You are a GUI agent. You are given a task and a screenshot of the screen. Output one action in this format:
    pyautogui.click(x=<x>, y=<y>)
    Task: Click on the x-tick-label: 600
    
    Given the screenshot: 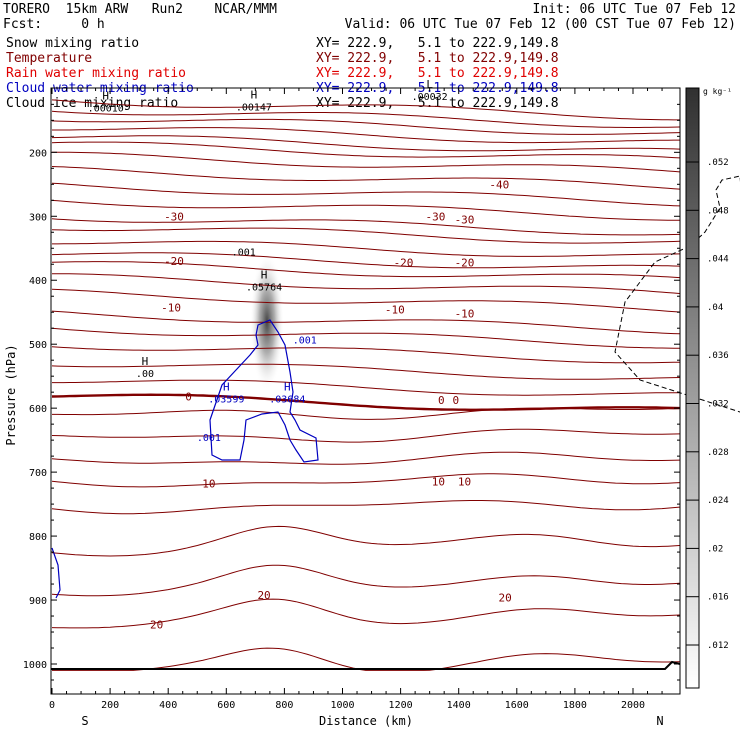 What is the action you would take?
    pyautogui.click(x=226, y=705)
    